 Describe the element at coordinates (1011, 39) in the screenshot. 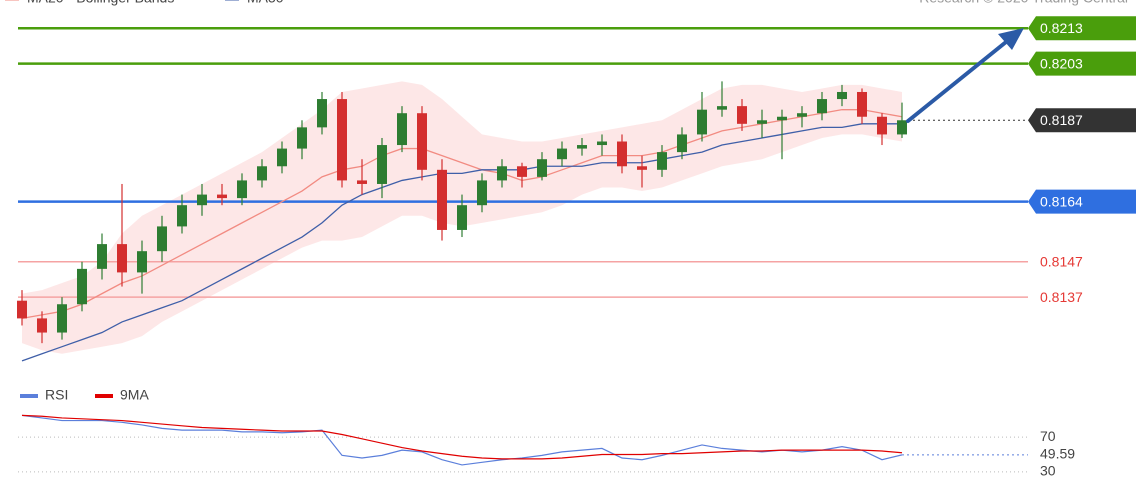

I see `arrow-head` at that location.